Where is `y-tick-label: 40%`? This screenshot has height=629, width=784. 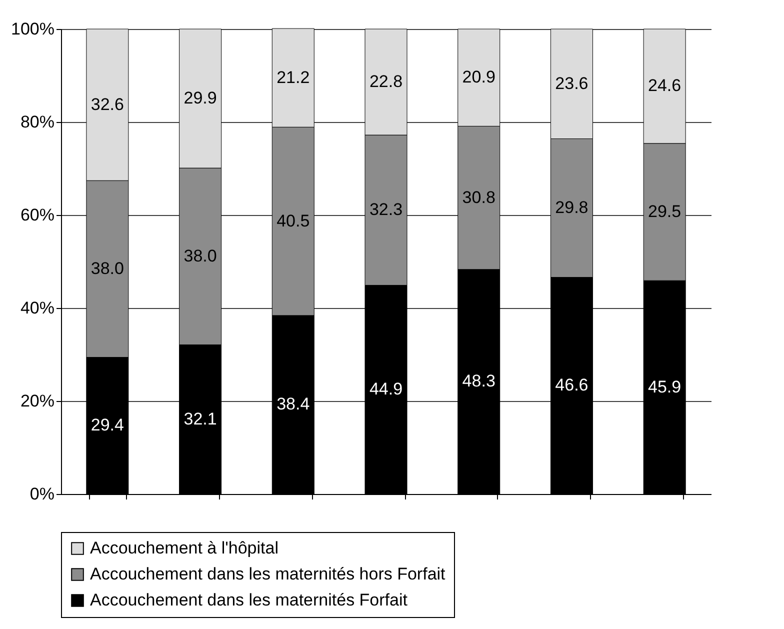 y-tick-label: 40% is located at coordinates (37, 308).